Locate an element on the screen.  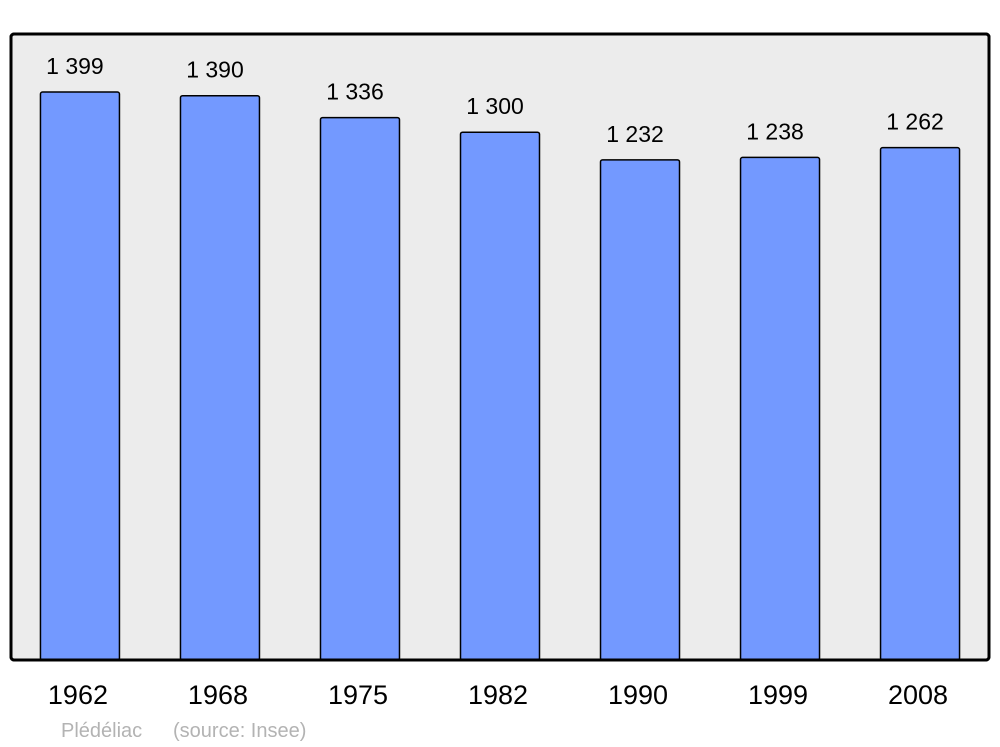
value-label-1975: 1 336 is located at coordinates (355, 92).